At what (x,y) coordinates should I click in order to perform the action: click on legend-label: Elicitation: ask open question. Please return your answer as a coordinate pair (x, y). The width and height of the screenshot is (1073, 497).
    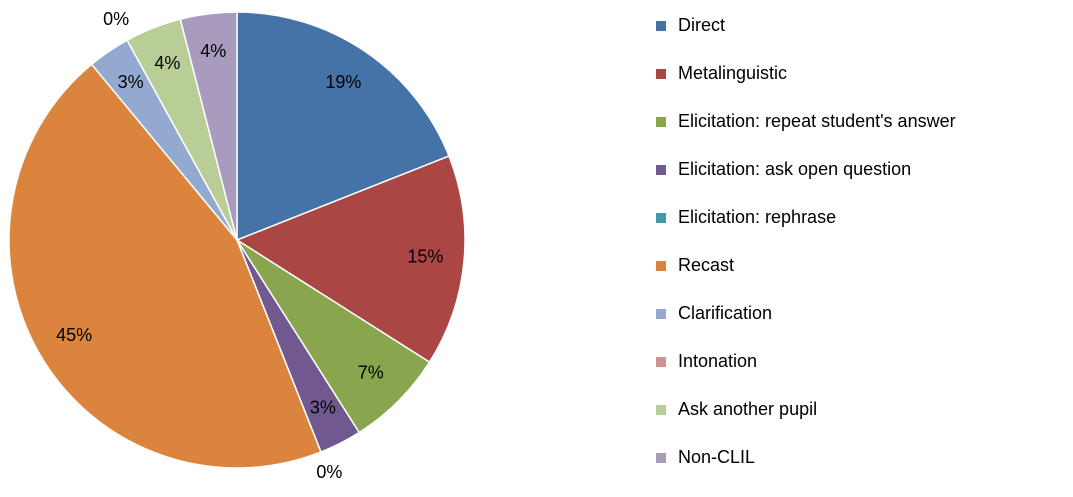
    Looking at the image, I should click on (794, 169).